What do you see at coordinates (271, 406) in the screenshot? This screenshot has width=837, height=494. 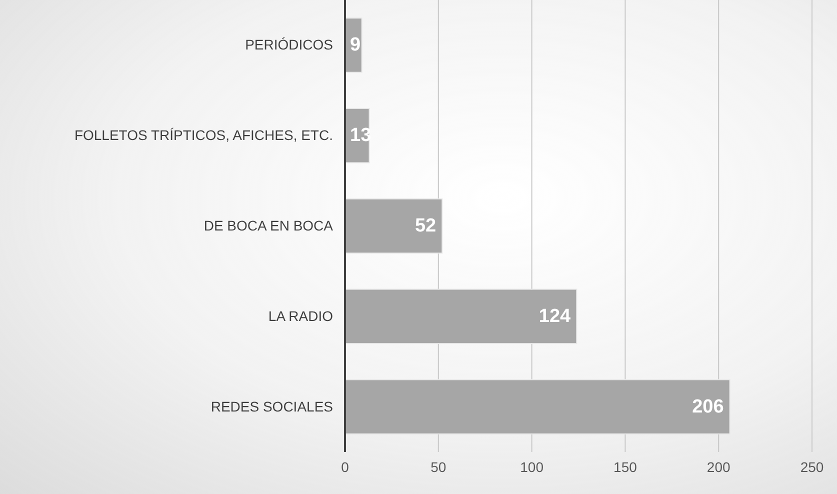 I see `y-tick-label: REDES SOCIALES` at bounding box center [271, 406].